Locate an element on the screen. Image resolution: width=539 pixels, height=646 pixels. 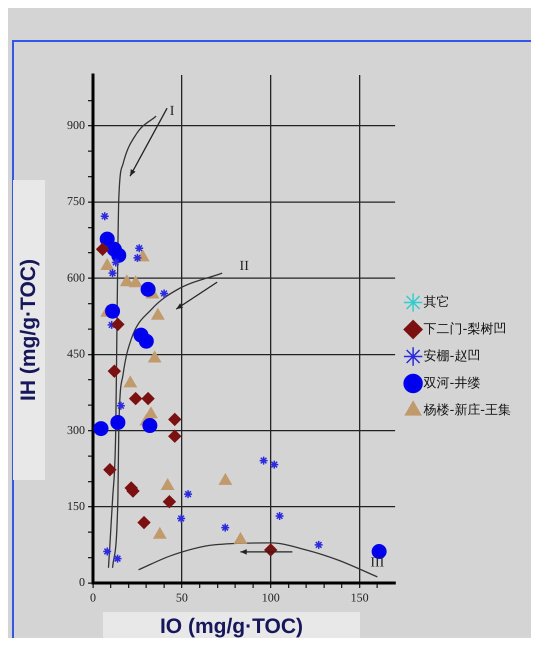
legend-label: 杨楼-新庄-王集 is located at coordinates (467, 410).